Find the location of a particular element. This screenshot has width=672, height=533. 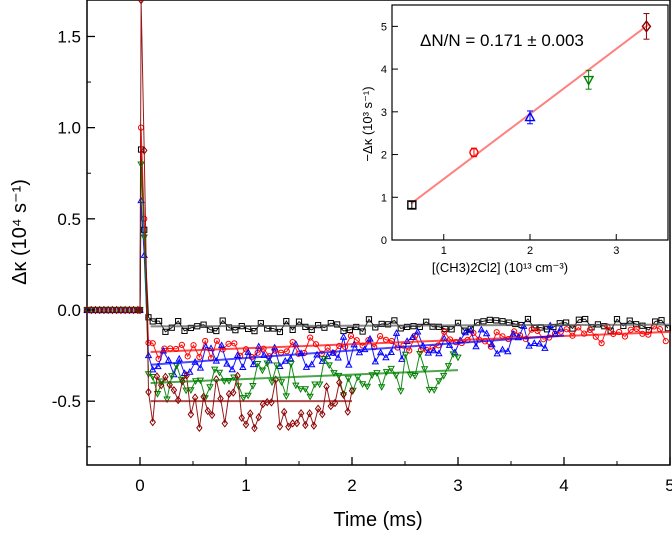

main-x-tick-label: 0 is located at coordinates (139, 485).